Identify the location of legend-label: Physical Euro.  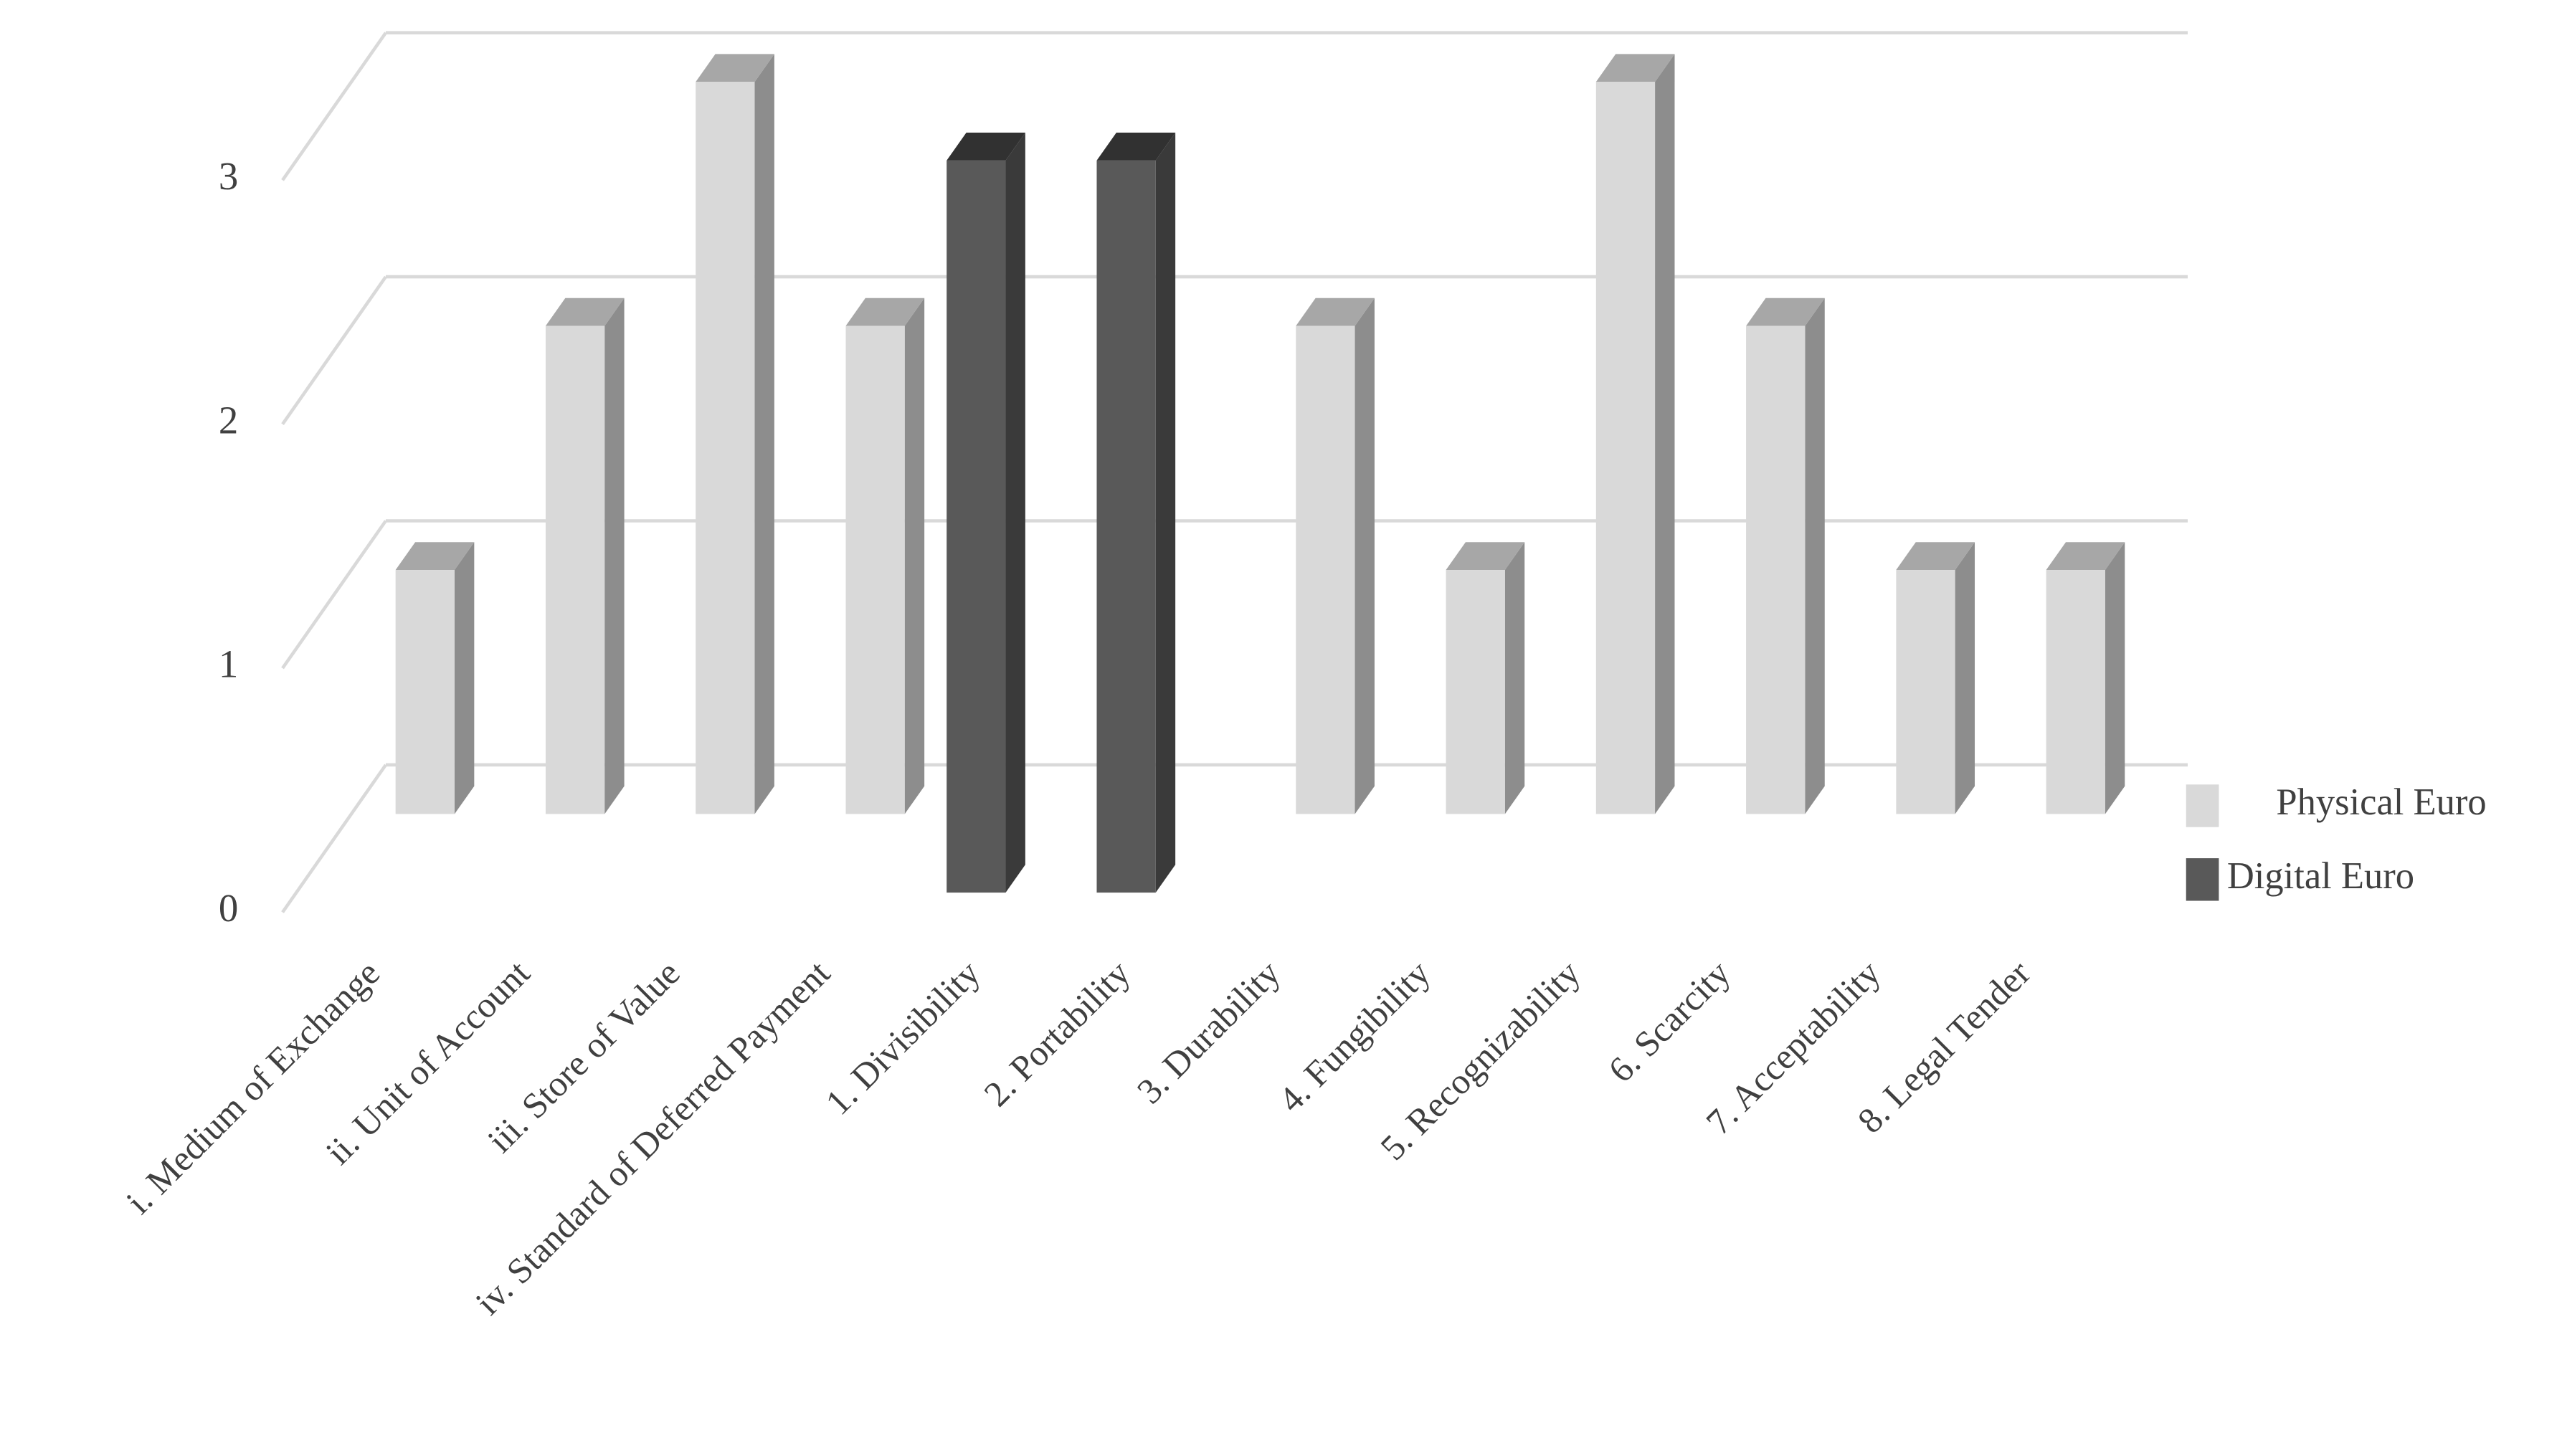
(2381, 802).